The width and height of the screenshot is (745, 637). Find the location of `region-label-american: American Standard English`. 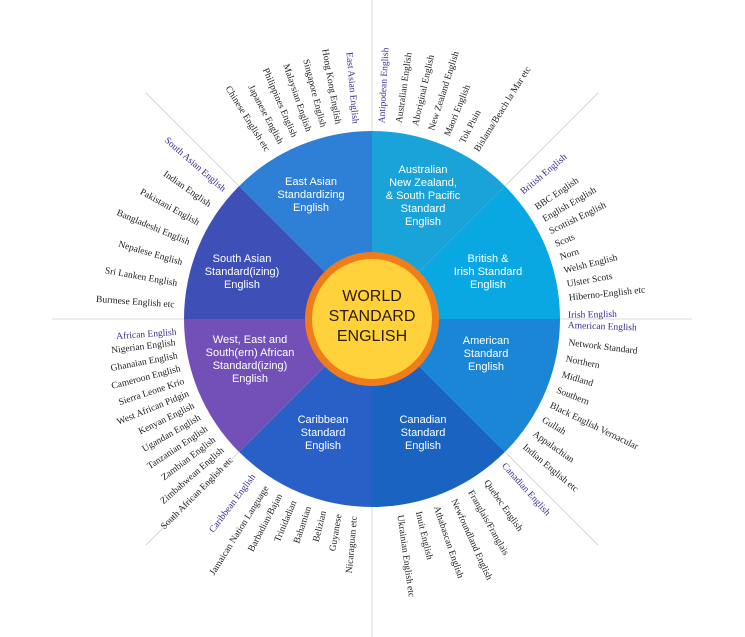

region-label-american: American Standard English is located at coordinates (486, 354).